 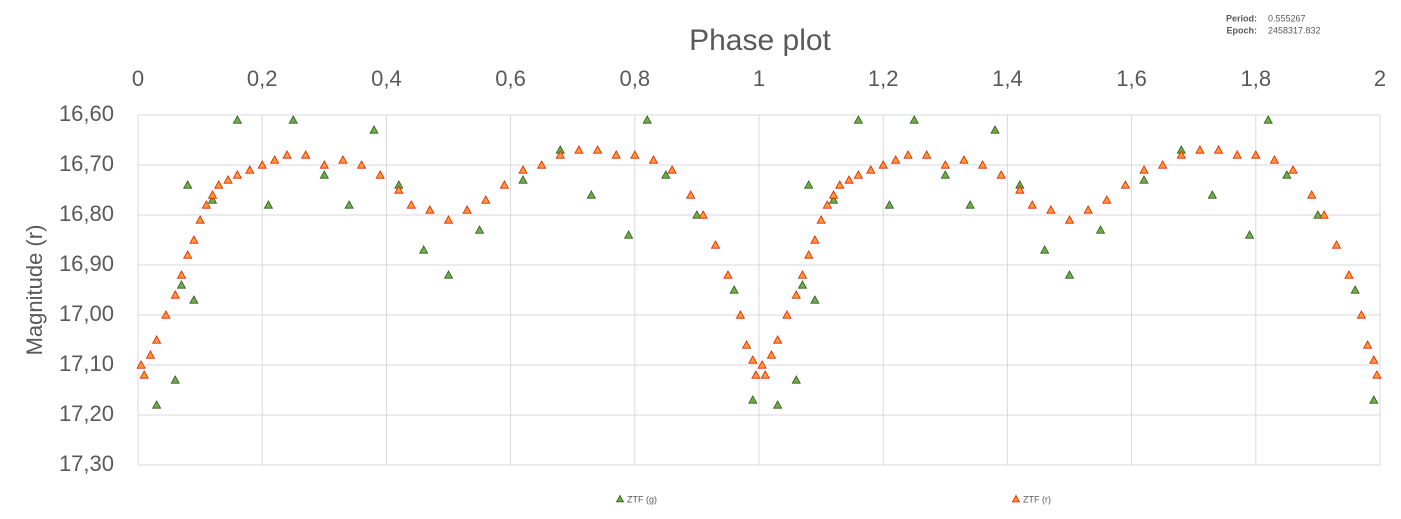 What do you see at coordinates (635, 78) in the screenshot?
I see `x-tick-label: 0,8` at bounding box center [635, 78].